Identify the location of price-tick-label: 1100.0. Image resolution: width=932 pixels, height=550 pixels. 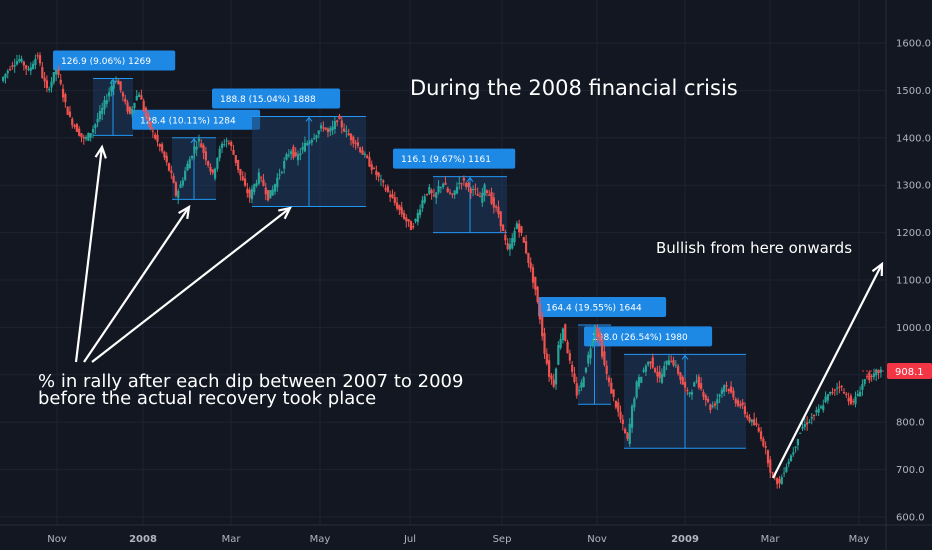
(913, 281).